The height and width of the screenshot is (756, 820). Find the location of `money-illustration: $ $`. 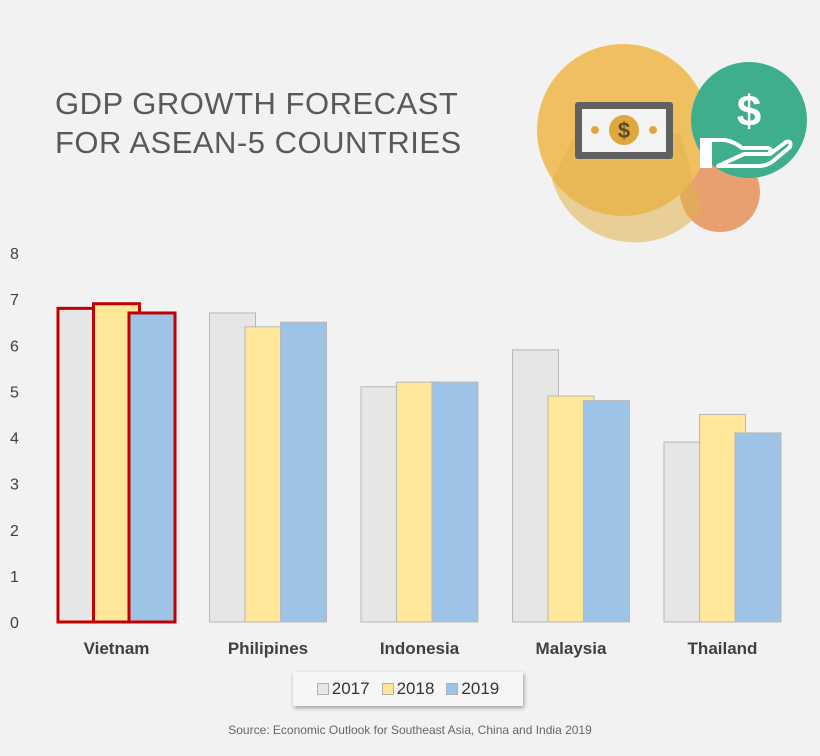

money-illustration: $ $ is located at coordinates (672, 143).